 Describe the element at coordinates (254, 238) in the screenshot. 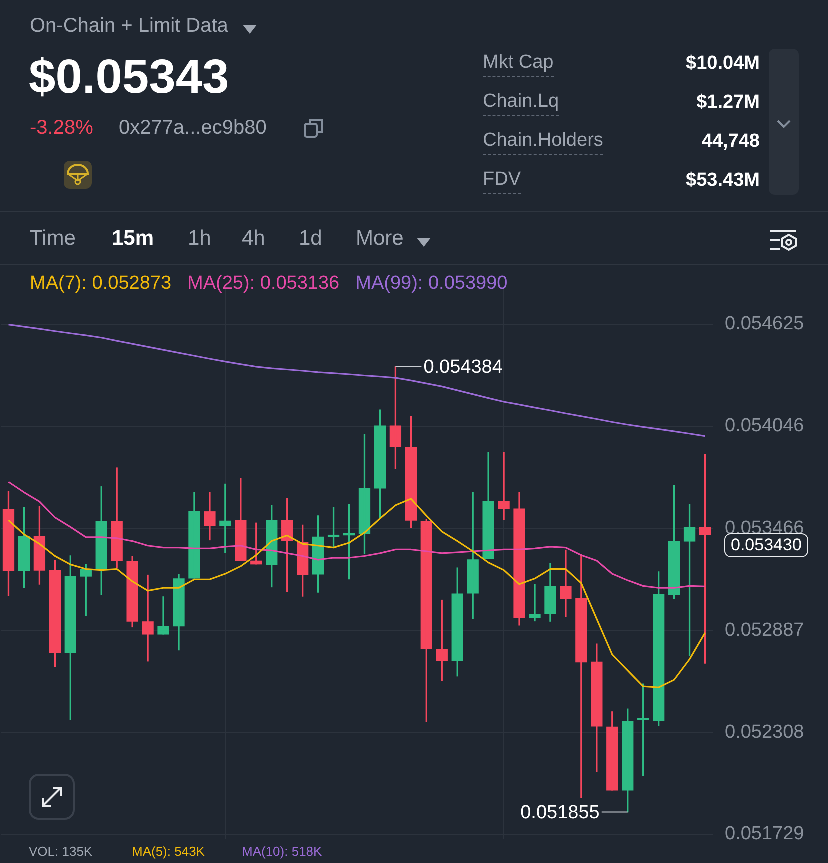

I see `text: 4h` at that location.